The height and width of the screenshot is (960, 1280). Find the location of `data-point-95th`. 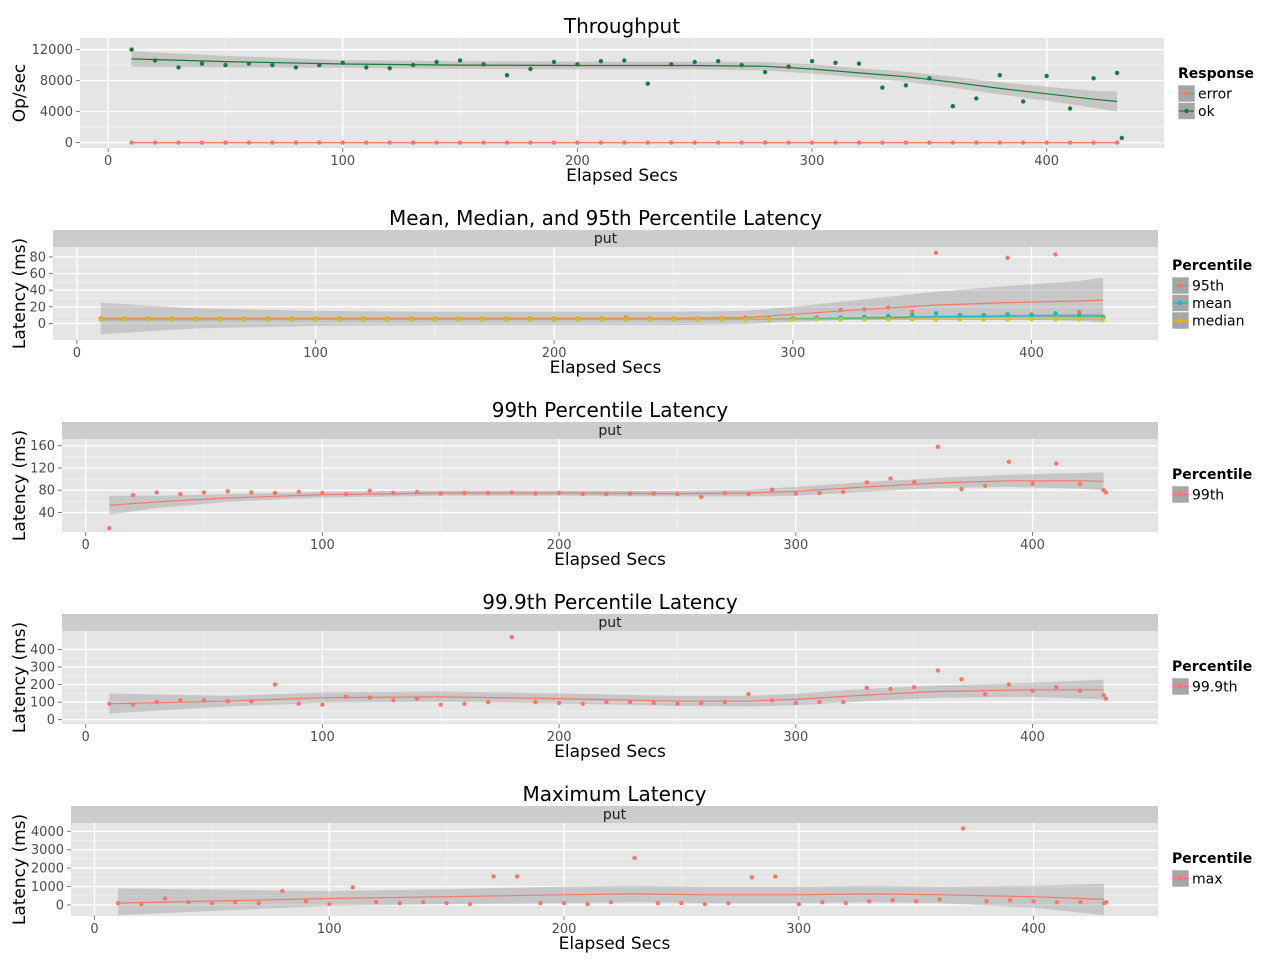

data-point-95th is located at coordinates (1007, 257).